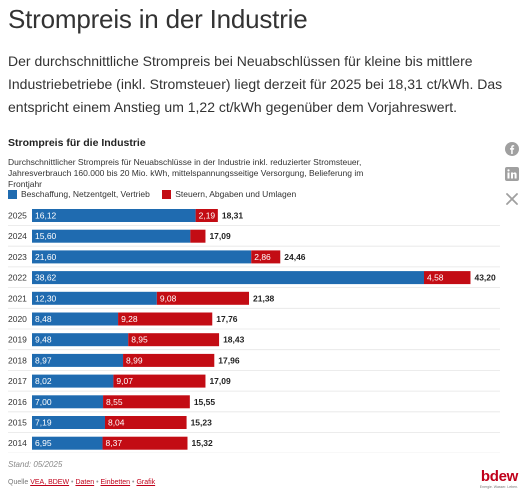 The height and width of the screenshot is (500, 530). Describe the element at coordinates (35, 464) in the screenshot. I see `stand-date: Stand: 05/2025` at that location.